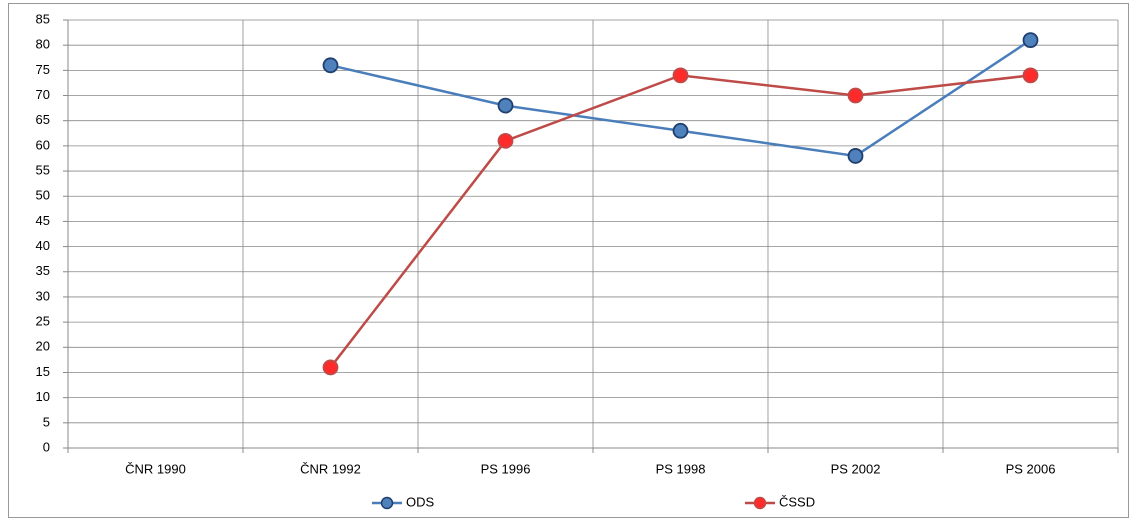 This screenshot has width=1133, height=520. I want to click on y-tick-label: 85, so click(43, 18).